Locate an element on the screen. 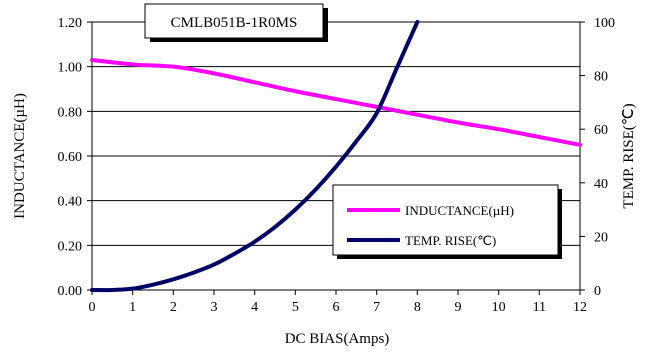  y-tick-label-right-4: 80 is located at coordinates (601, 77).